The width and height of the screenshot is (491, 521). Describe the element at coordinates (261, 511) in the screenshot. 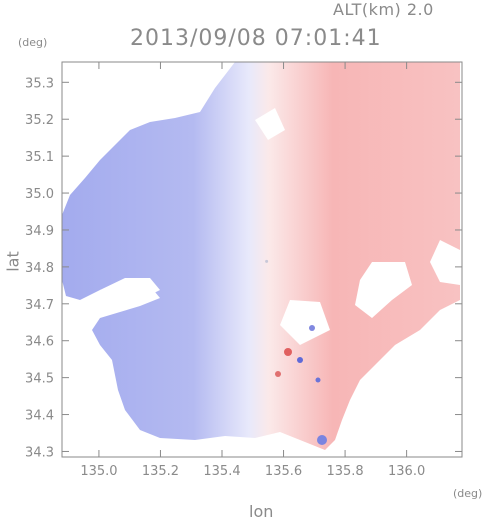

I see `x-axis-label: lon` at that location.